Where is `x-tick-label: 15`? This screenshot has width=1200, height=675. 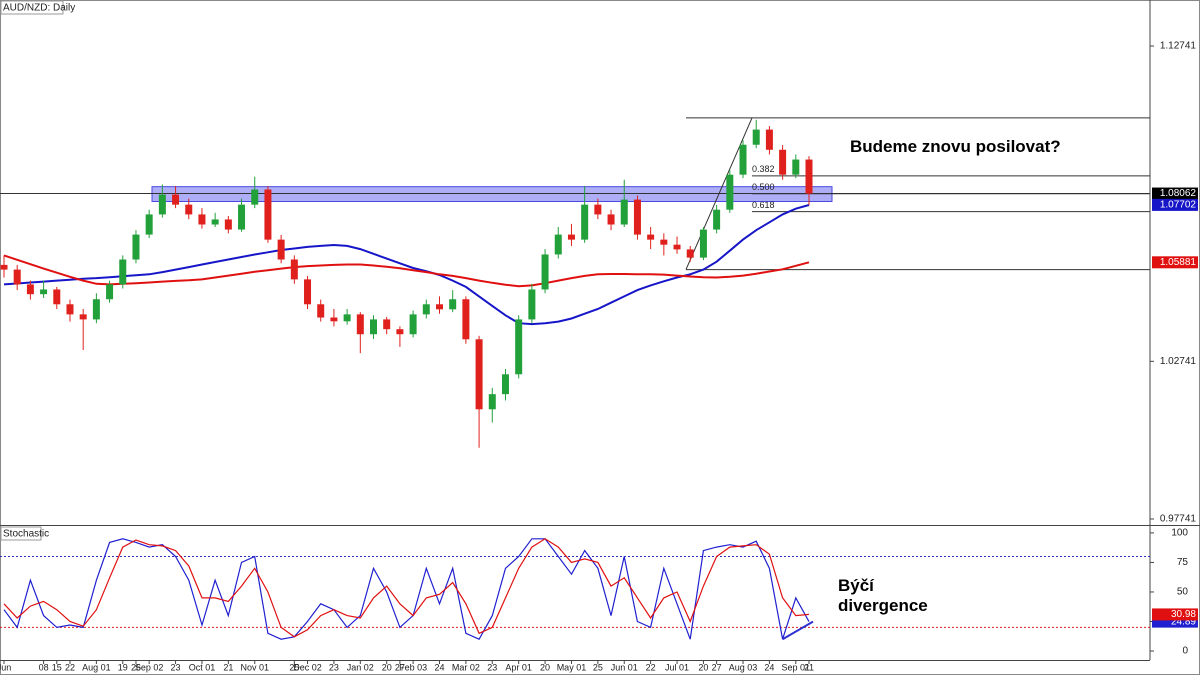 x-tick-label: 15 is located at coordinates (57, 667).